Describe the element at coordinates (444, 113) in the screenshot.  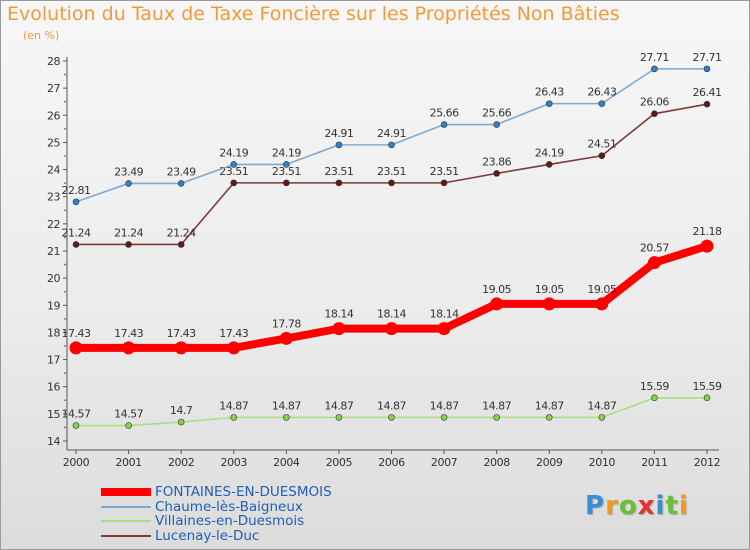
I see `data-label: 25.66` at that location.